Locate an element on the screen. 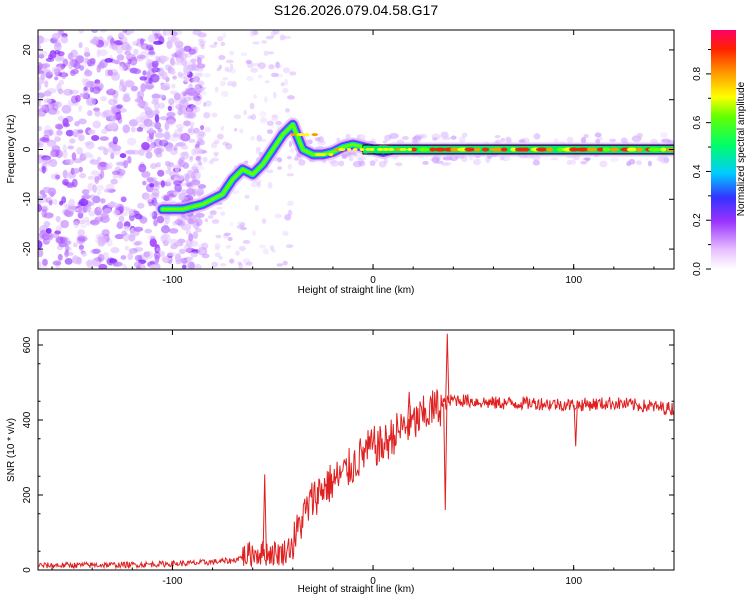 The height and width of the screenshot is (600, 750). bottom-y-tick-label: 400 is located at coordinates (27, 419).